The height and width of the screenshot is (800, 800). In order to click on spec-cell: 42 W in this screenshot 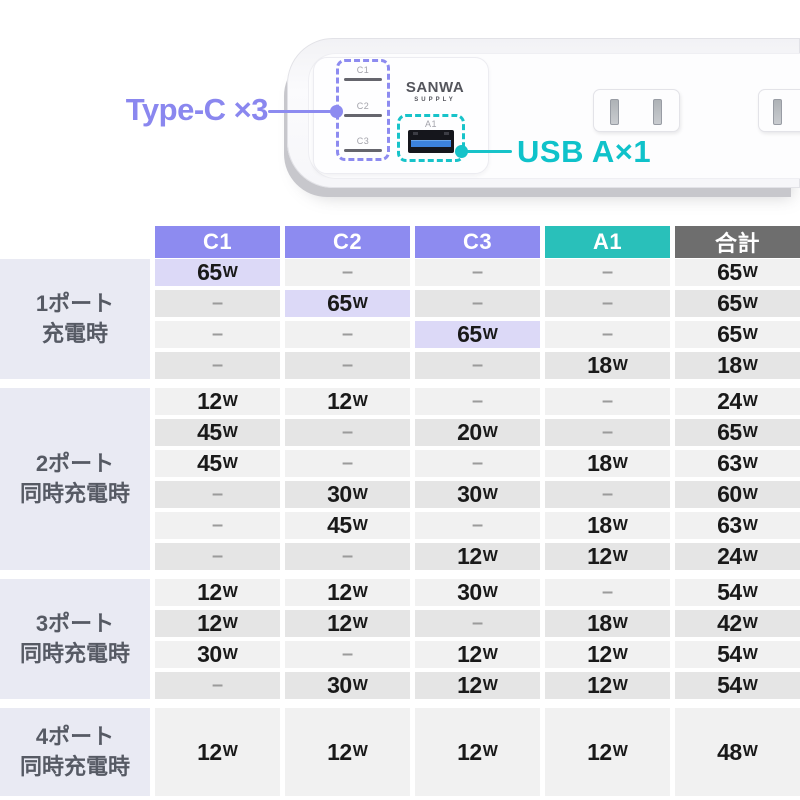, I will do `click(737, 623)`.